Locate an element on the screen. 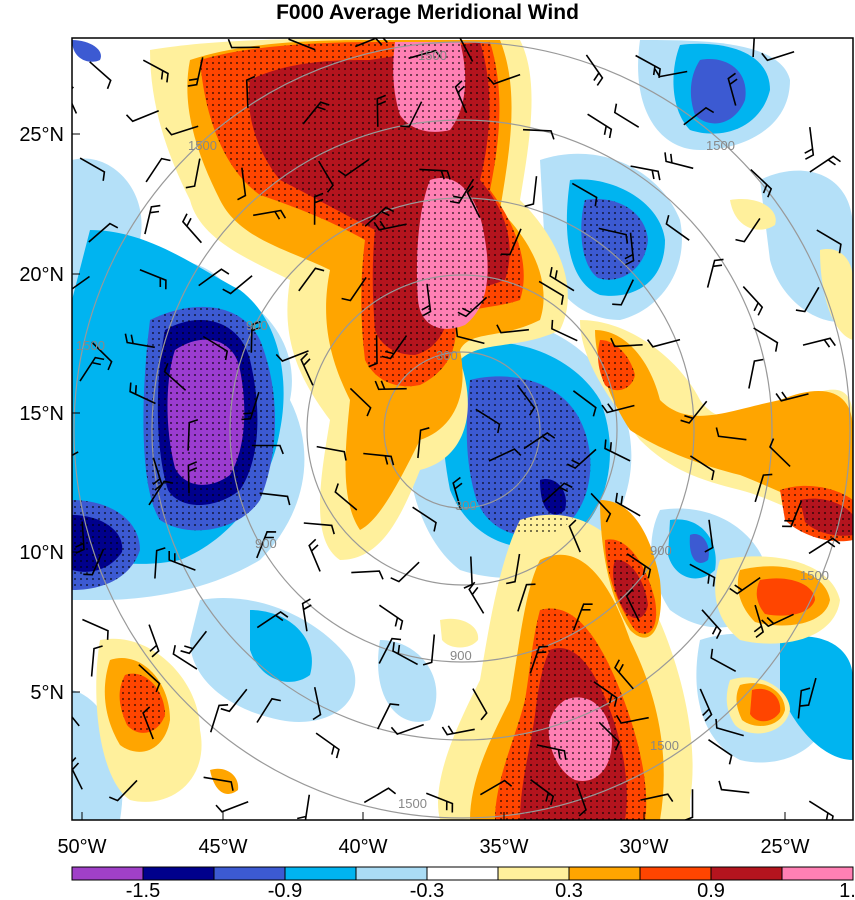  ring-label-1500-b: 1500 is located at coordinates (202, 145).